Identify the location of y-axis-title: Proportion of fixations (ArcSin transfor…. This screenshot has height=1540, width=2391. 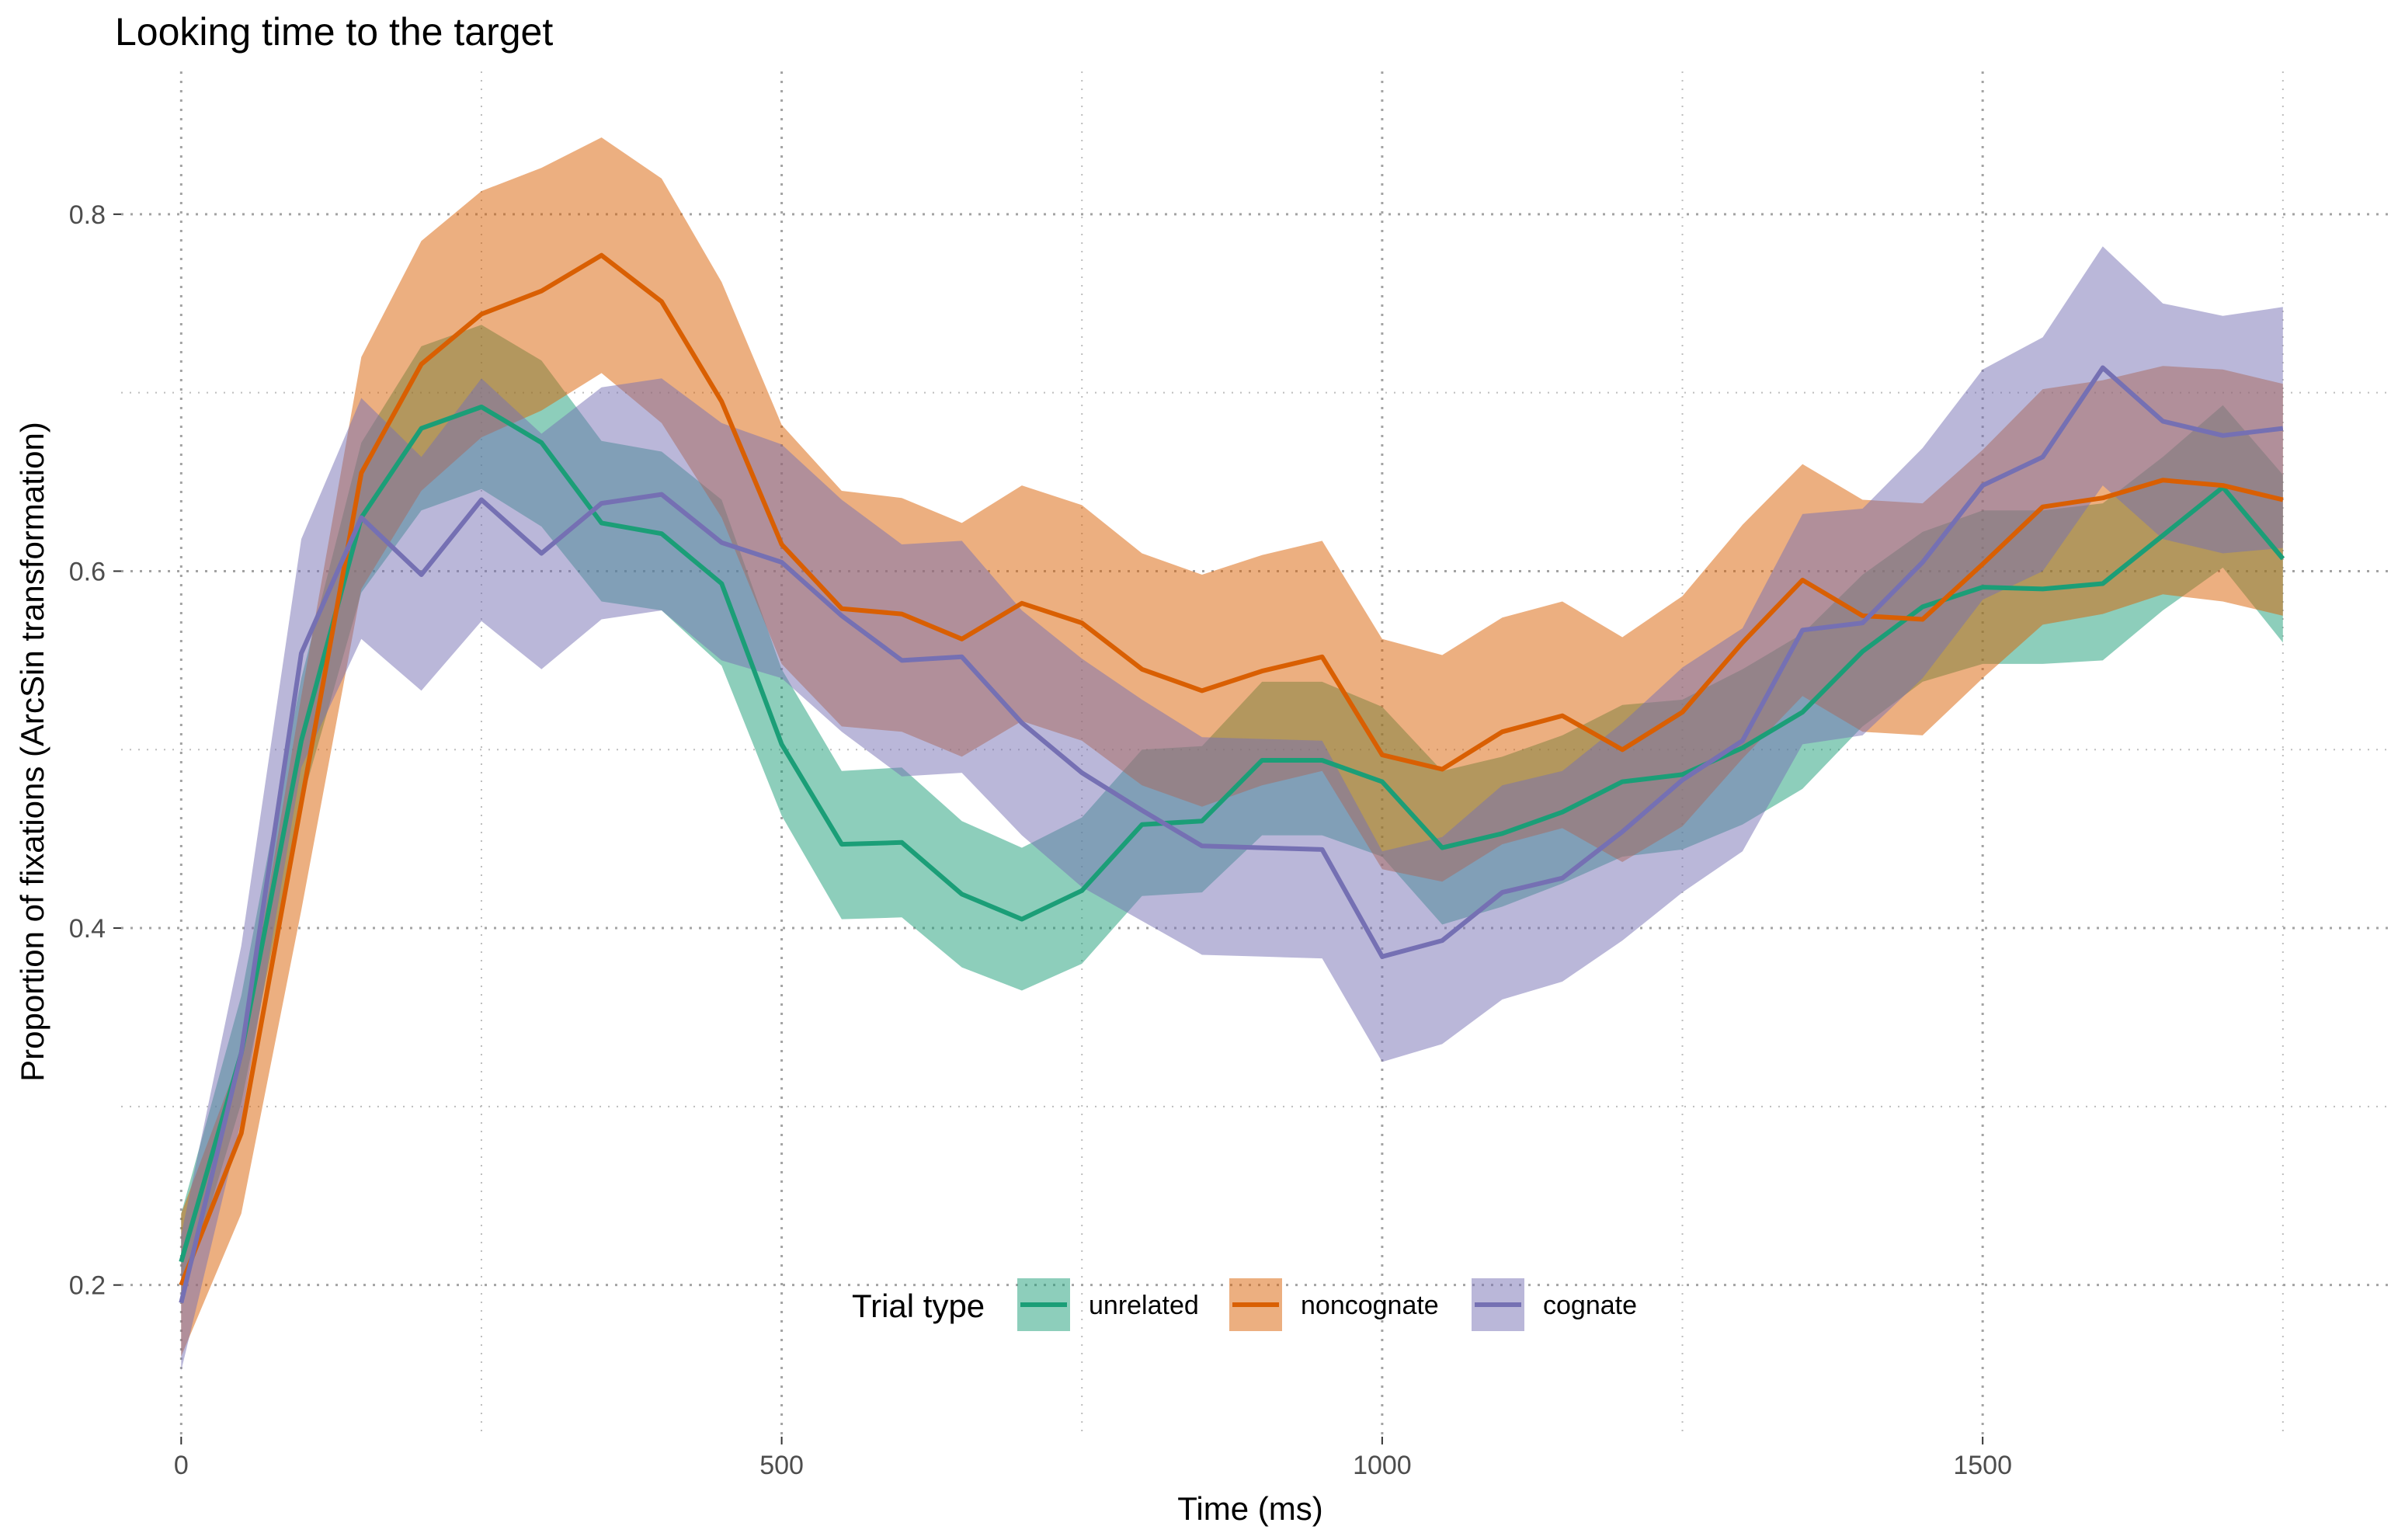
(32, 752).